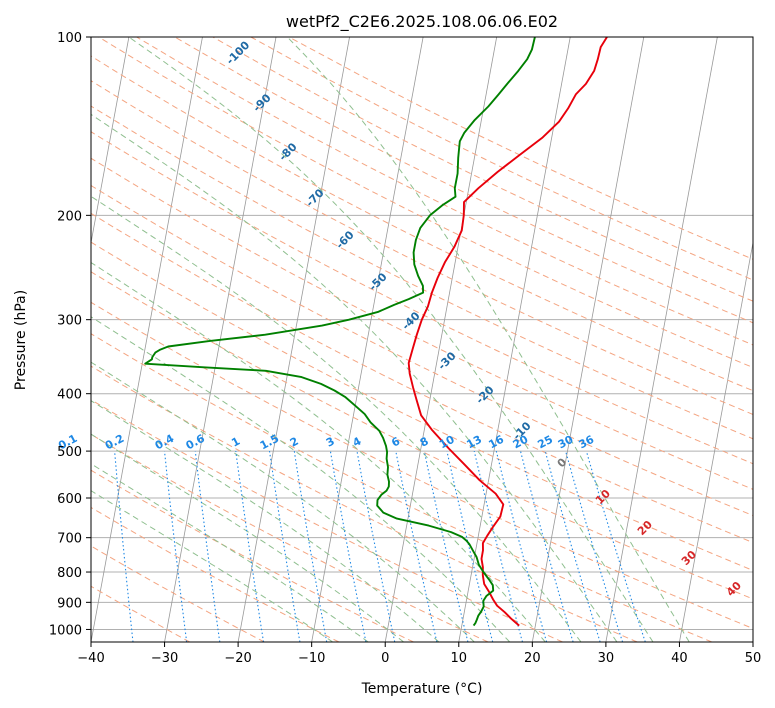  What do you see at coordinates (679, 658) in the screenshot?
I see `x-tick-label: 40` at bounding box center [679, 658].